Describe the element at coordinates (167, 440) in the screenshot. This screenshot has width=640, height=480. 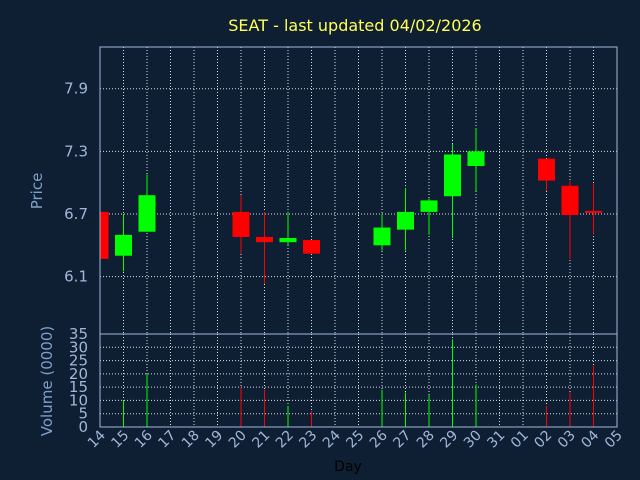
I see `x-tick-label: 17` at that location.